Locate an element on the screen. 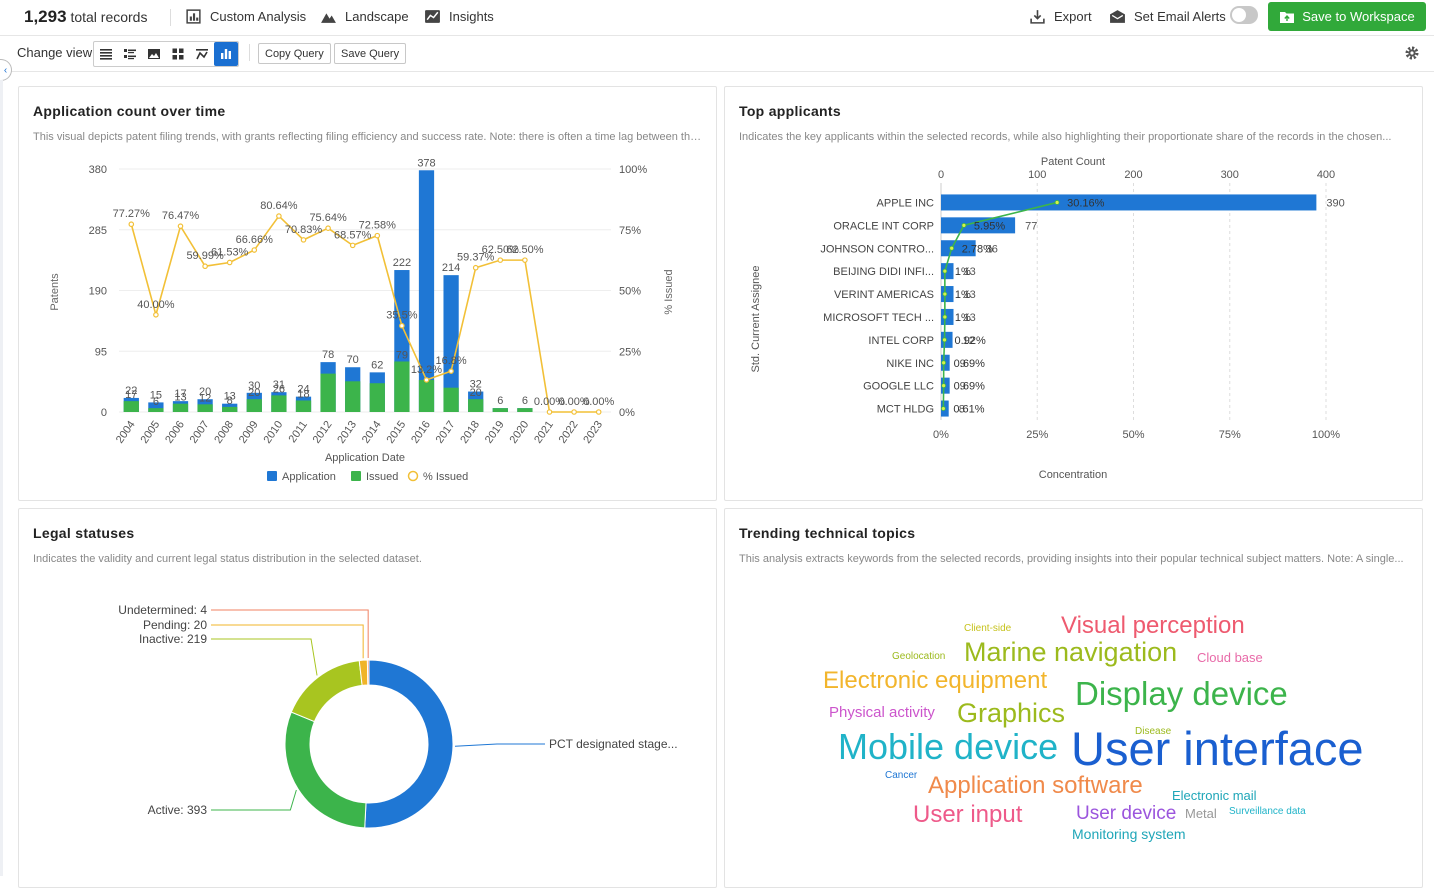 The image size is (1434, 888). flow-view-button is located at coordinates (202, 54).